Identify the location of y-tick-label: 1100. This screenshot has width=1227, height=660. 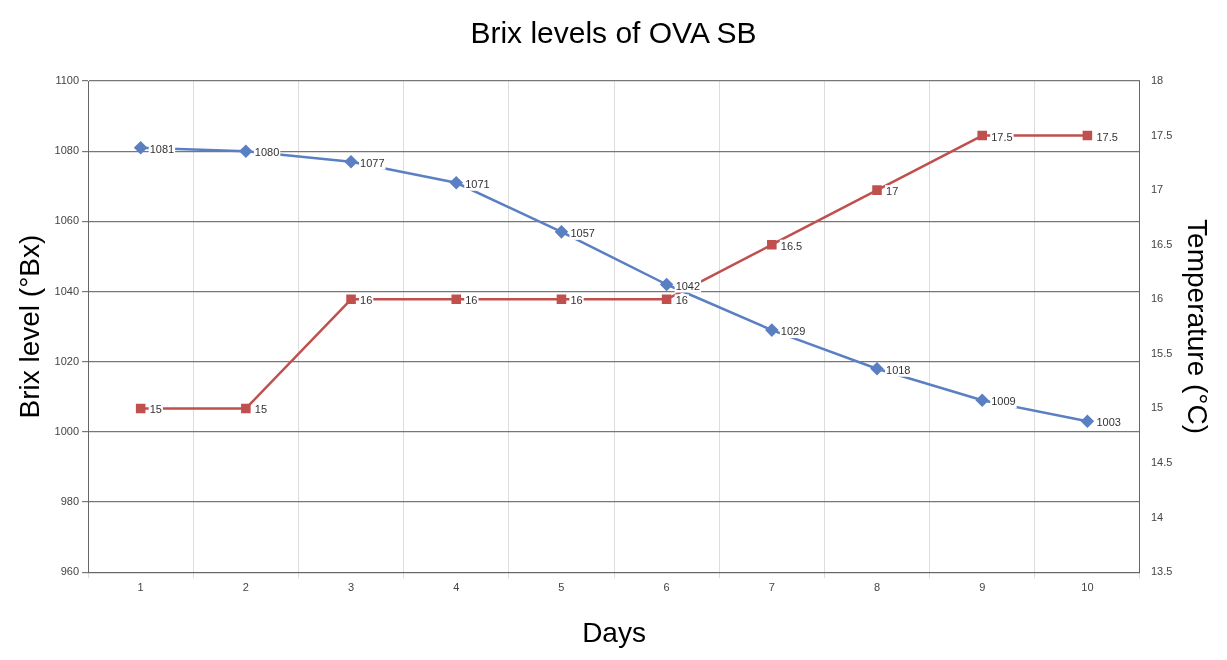
(67, 80).